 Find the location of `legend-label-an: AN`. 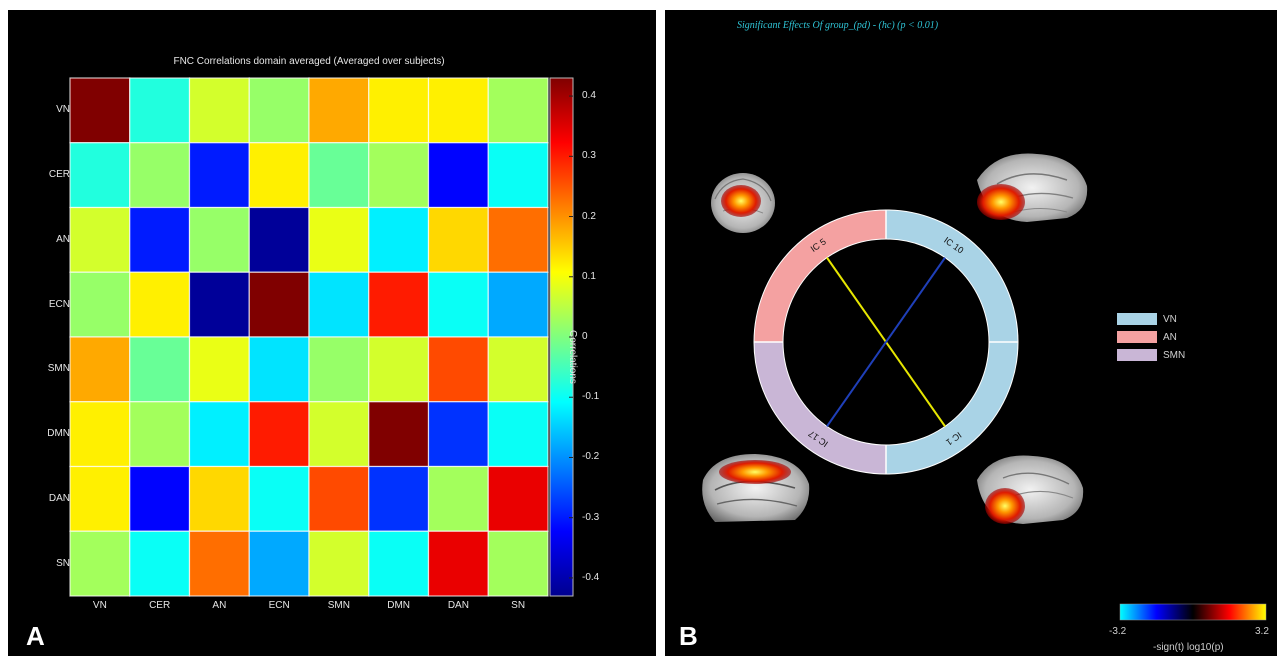

legend-label-an: AN is located at coordinates (1170, 337).